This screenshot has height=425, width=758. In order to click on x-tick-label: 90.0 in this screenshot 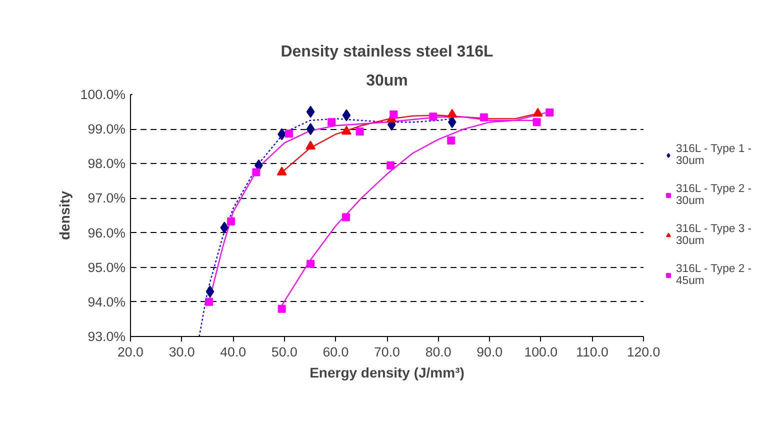, I will do `click(489, 352)`.